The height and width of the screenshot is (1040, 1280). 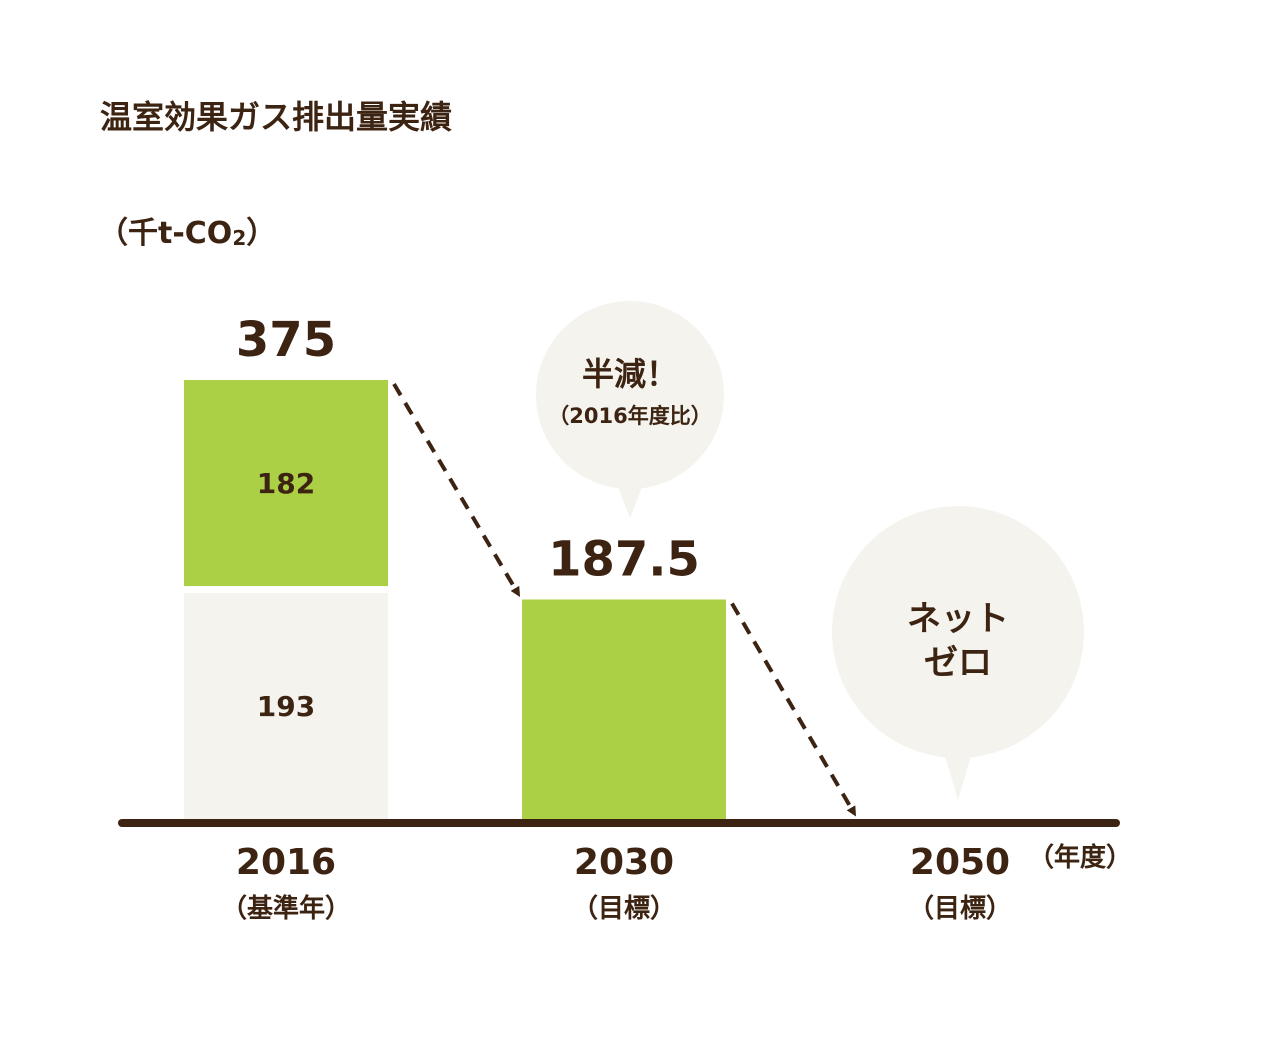 What do you see at coordinates (630, 374) in the screenshot?
I see `callout-text-2030-1: 半減！` at bounding box center [630, 374].